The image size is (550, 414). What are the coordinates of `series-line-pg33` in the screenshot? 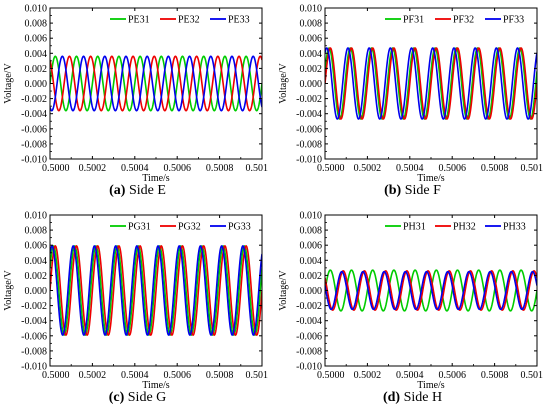 It's located at (156, 290).